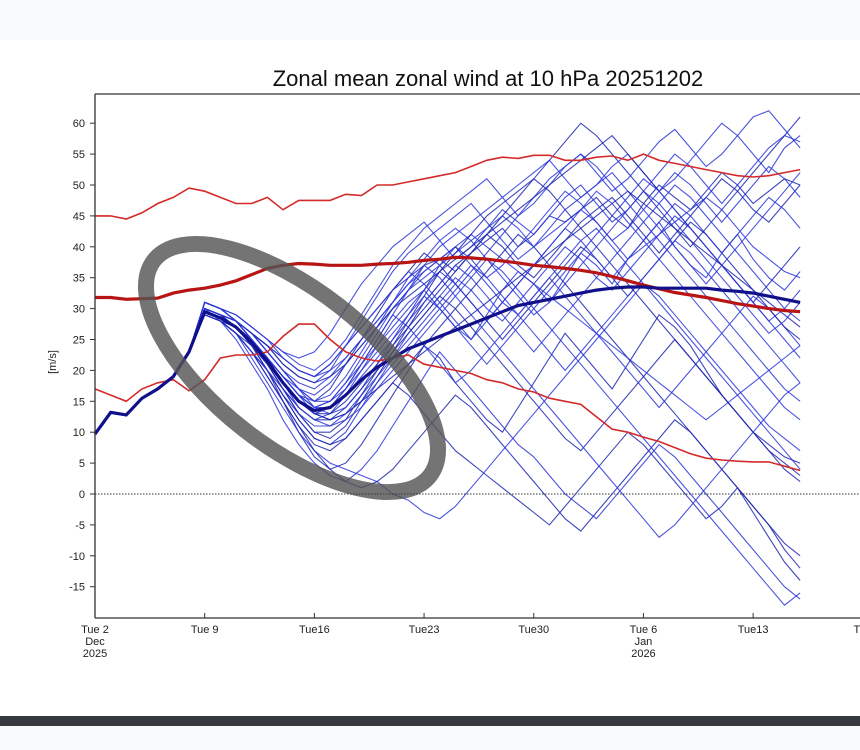  I want to click on x-tick-label: Tue 9, so click(205, 630).